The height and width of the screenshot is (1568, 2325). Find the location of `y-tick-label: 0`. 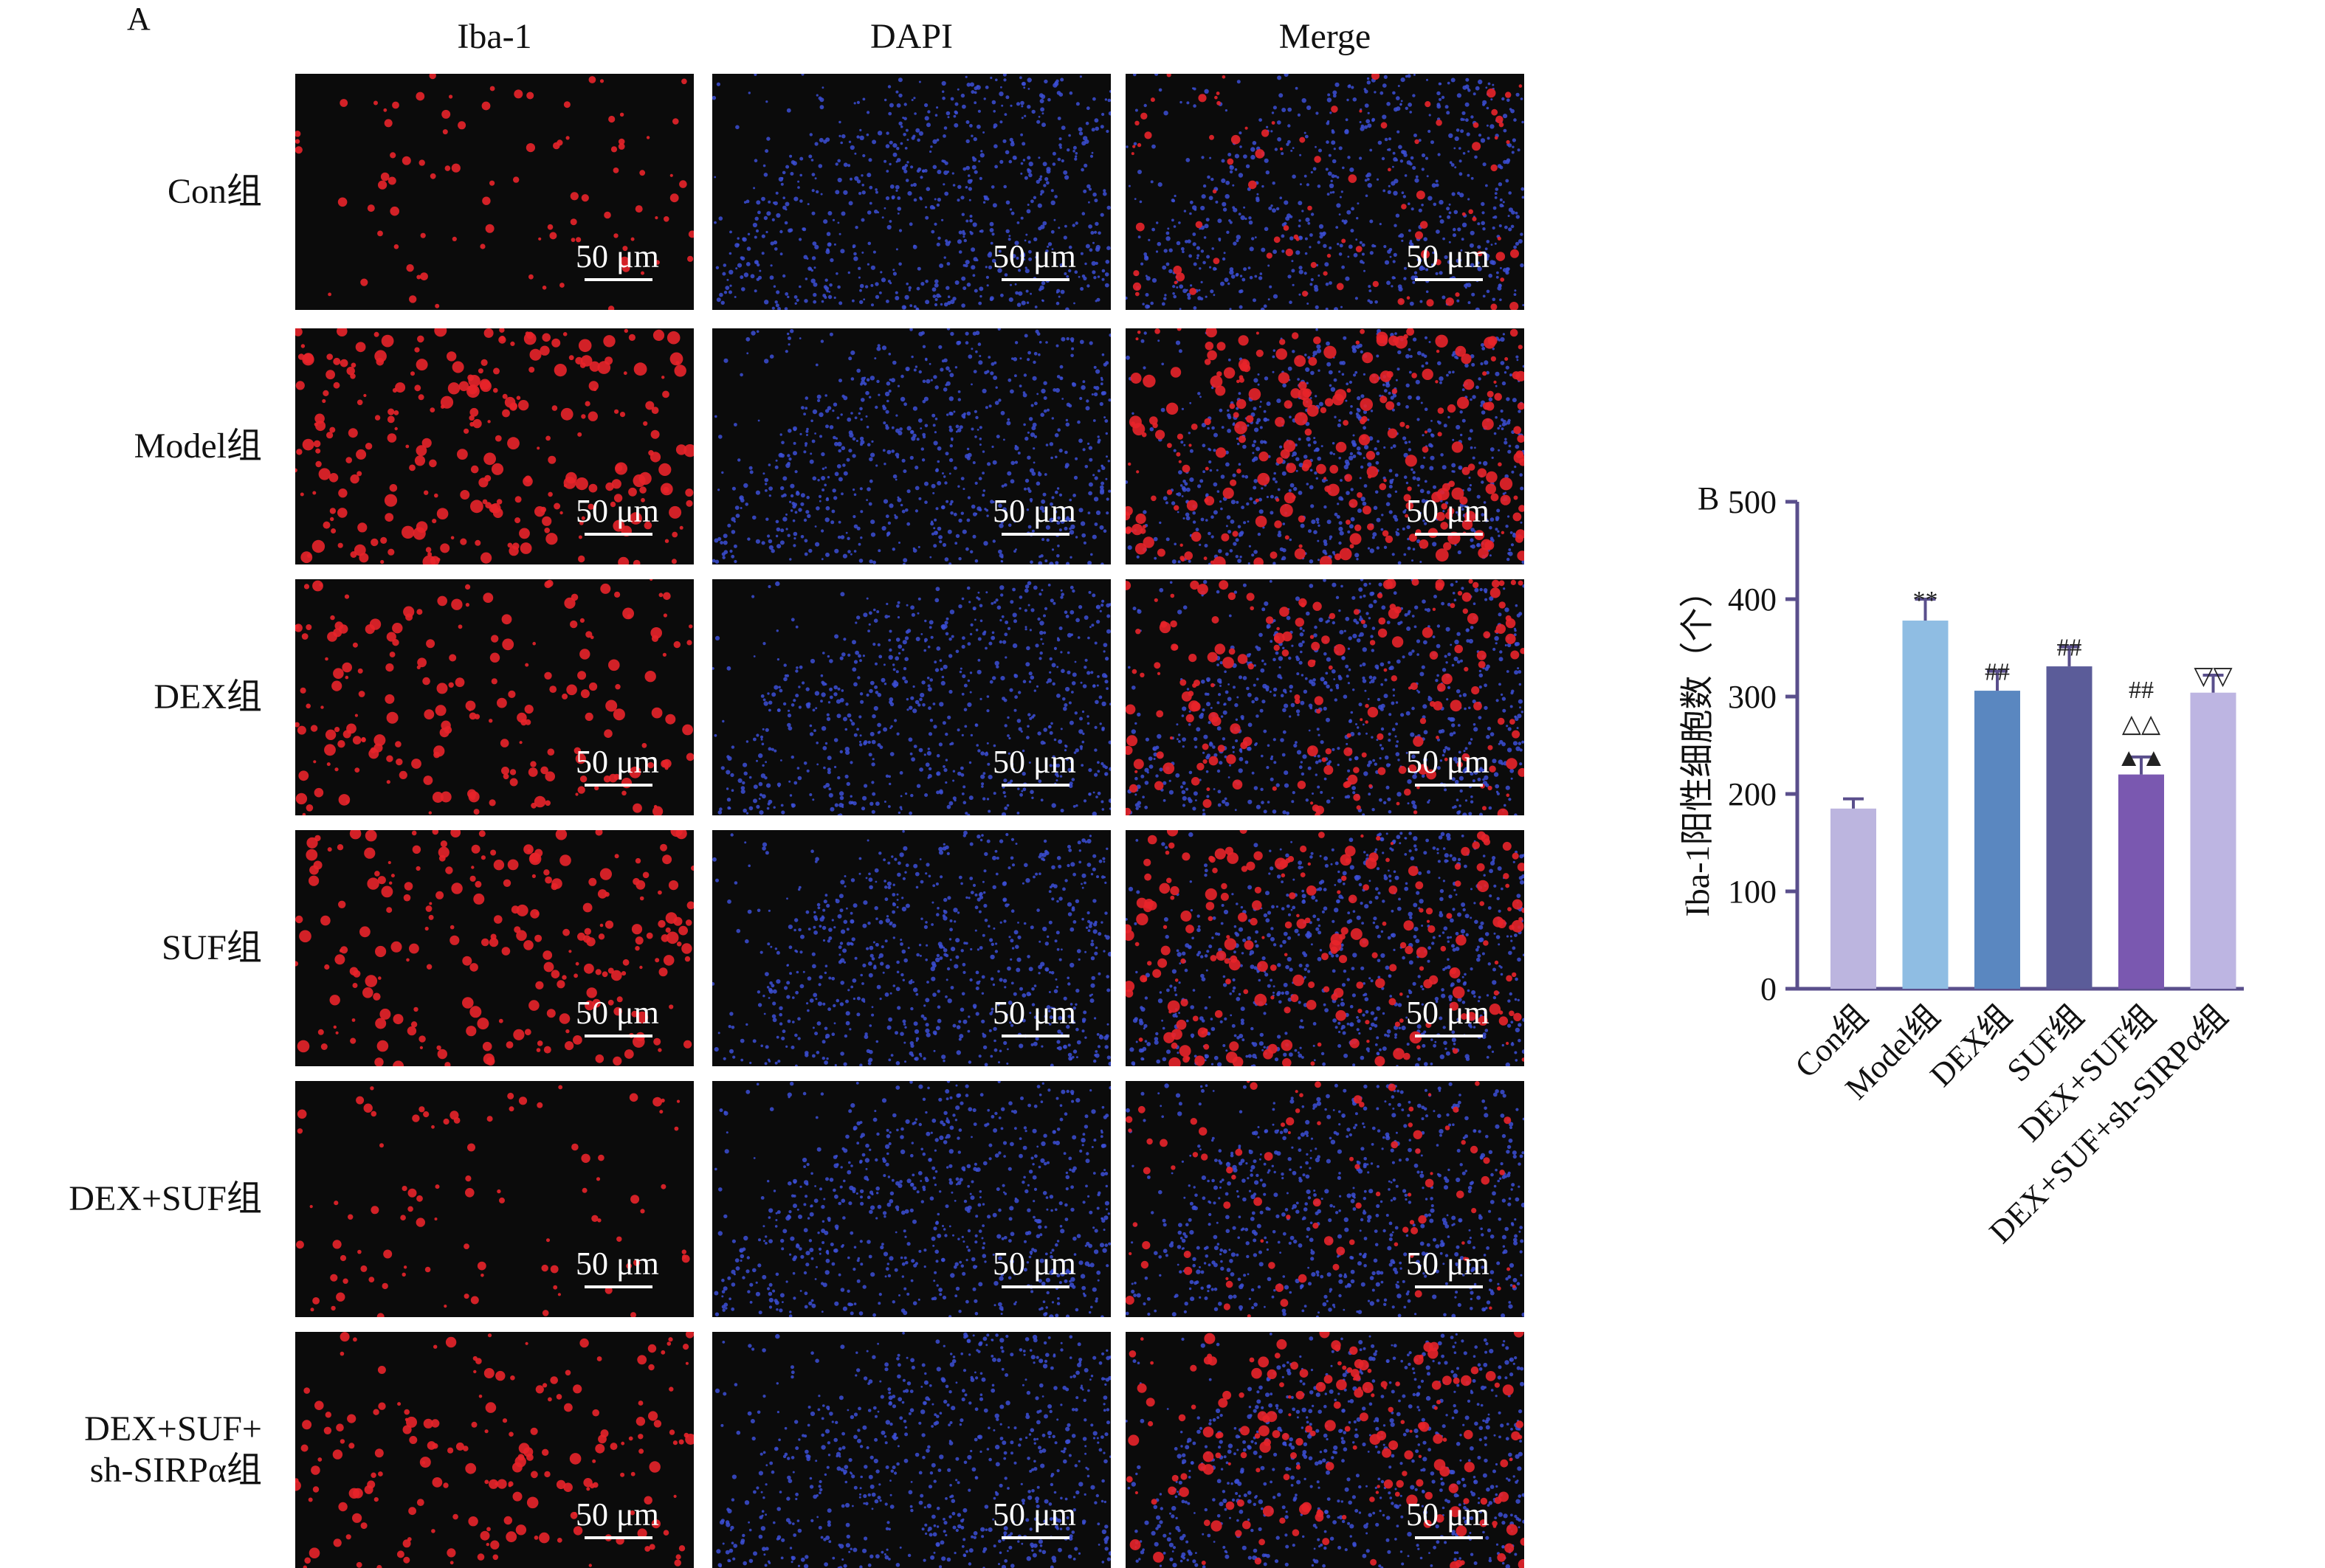

y-tick-label: 0 is located at coordinates (1768, 989).